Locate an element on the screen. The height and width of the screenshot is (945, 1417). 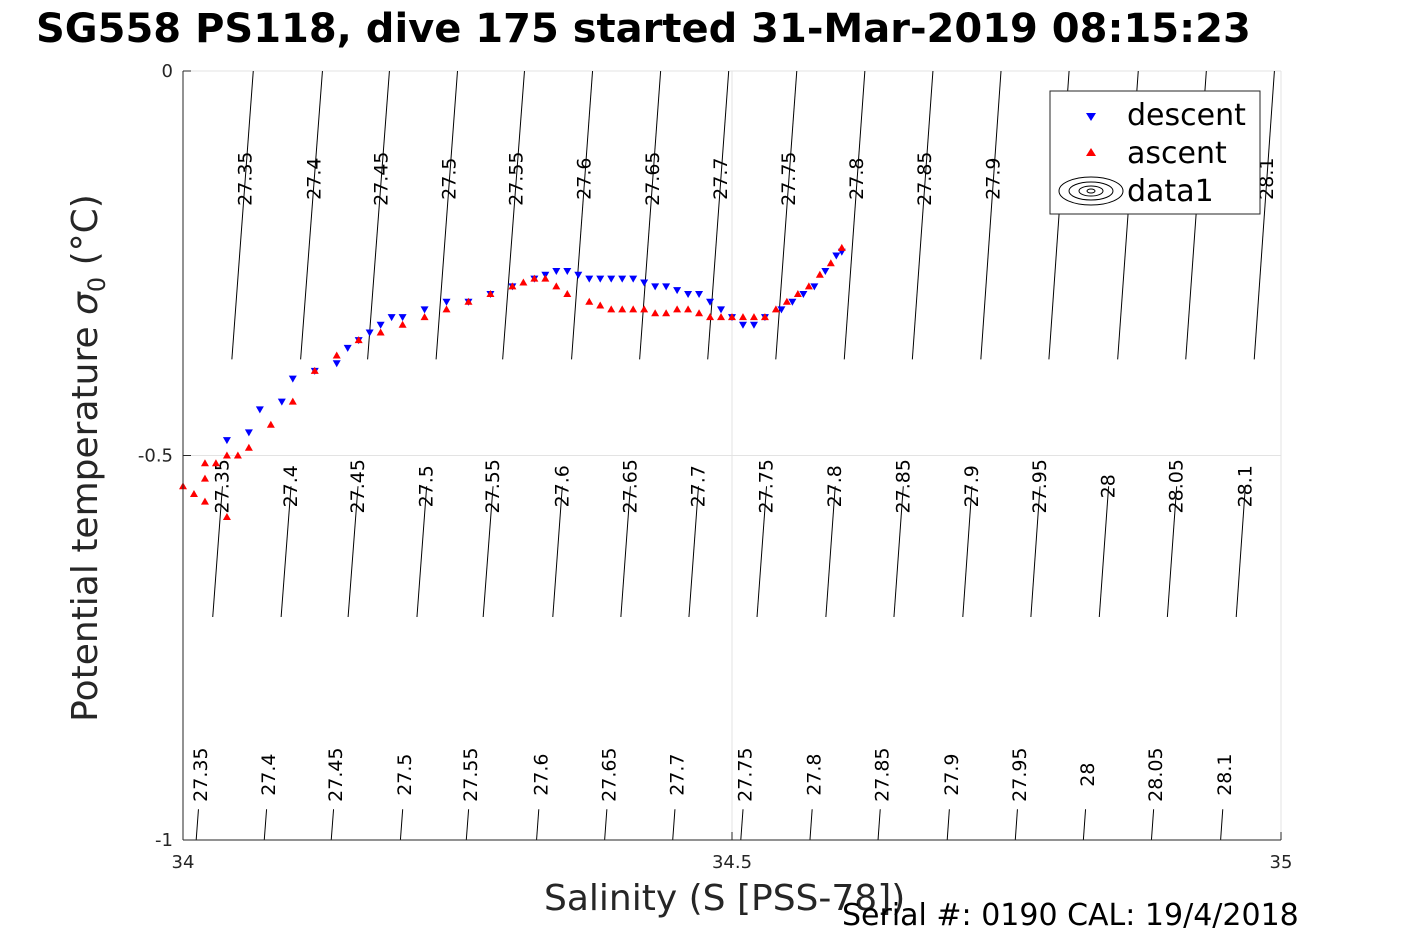
contour-label-bottom: 28 is located at coordinates (1088, 775).